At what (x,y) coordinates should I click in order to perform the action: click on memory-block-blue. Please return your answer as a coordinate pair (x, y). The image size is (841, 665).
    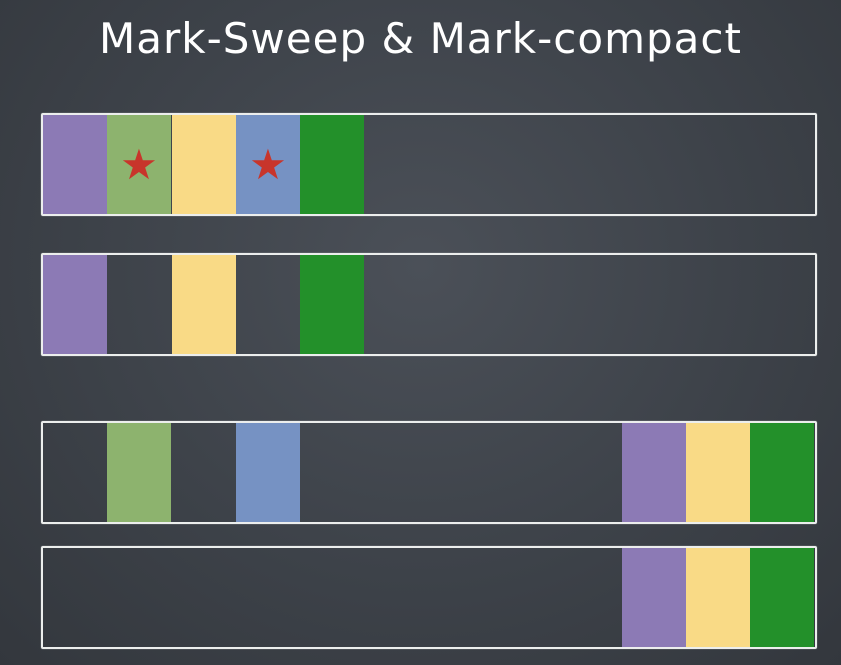
    Looking at the image, I should click on (268, 472).